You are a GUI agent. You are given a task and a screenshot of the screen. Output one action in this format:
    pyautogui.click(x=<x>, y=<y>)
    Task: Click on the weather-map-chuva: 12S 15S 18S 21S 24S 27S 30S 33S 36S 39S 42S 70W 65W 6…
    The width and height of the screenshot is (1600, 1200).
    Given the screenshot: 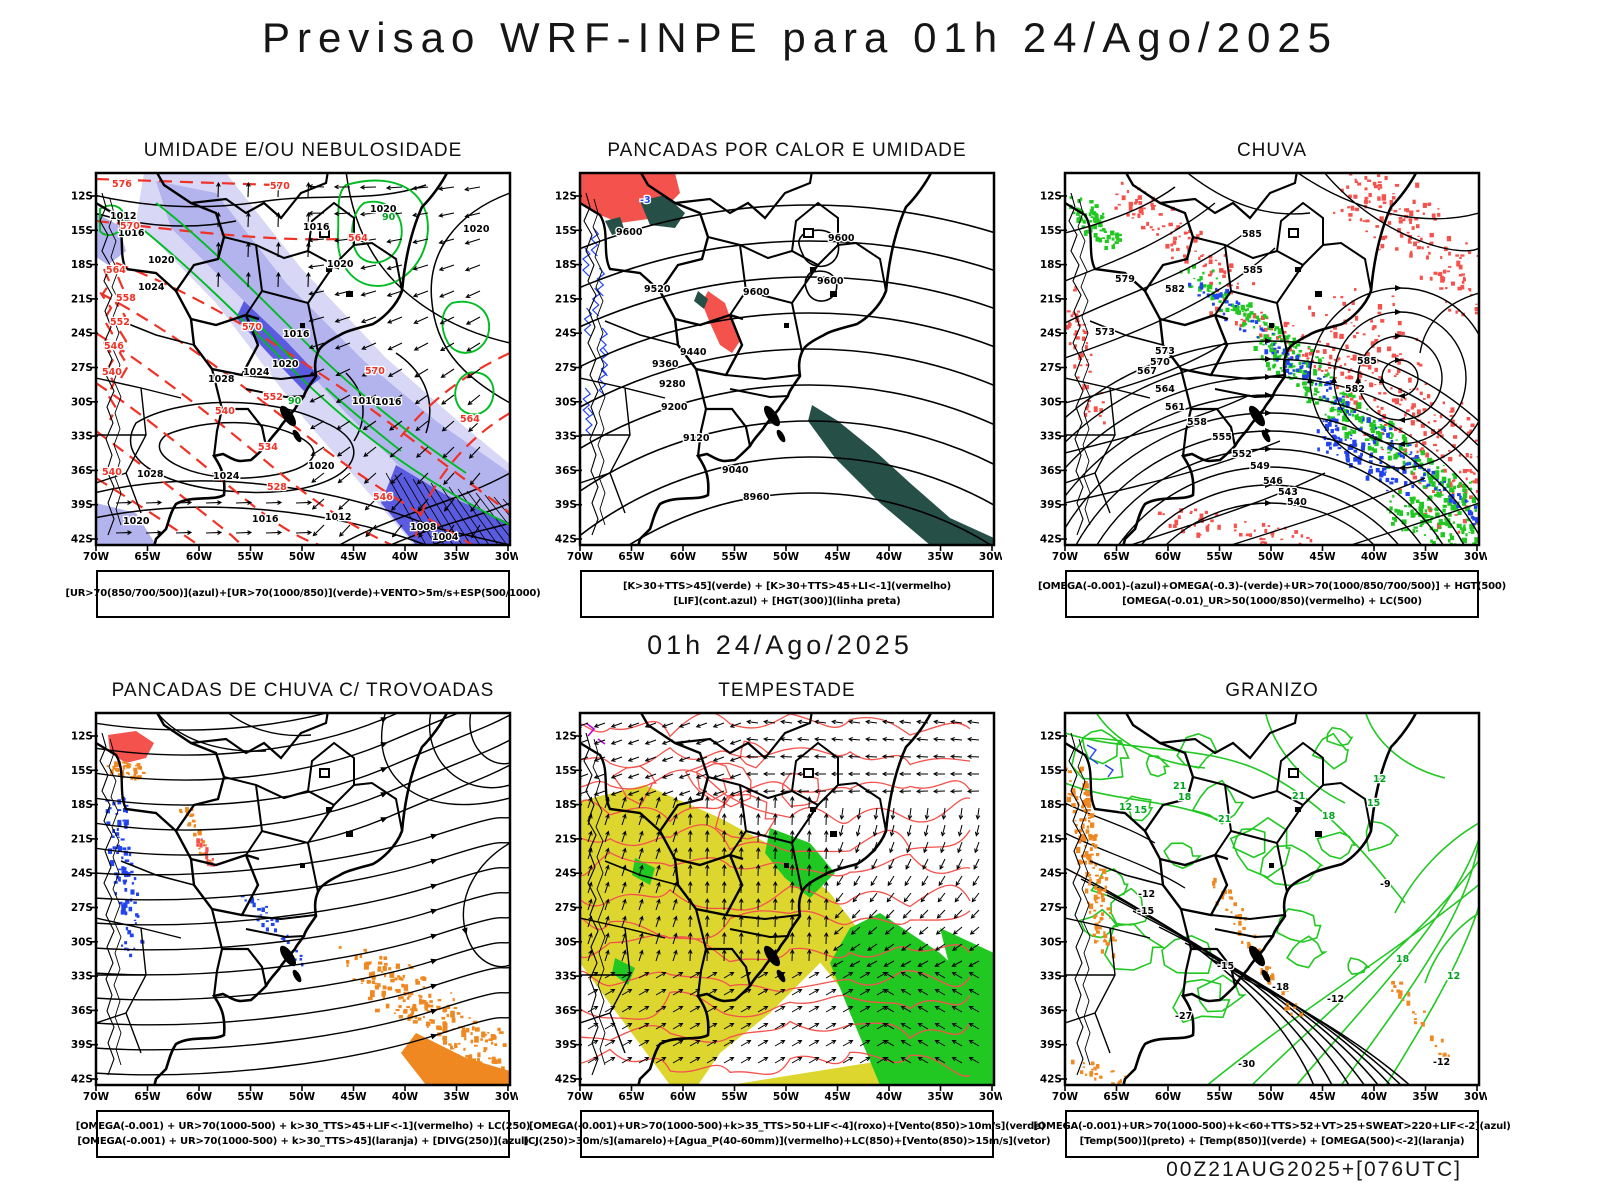 What is the action you would take?
    pyautogui.click(x=1263, y=367)
    